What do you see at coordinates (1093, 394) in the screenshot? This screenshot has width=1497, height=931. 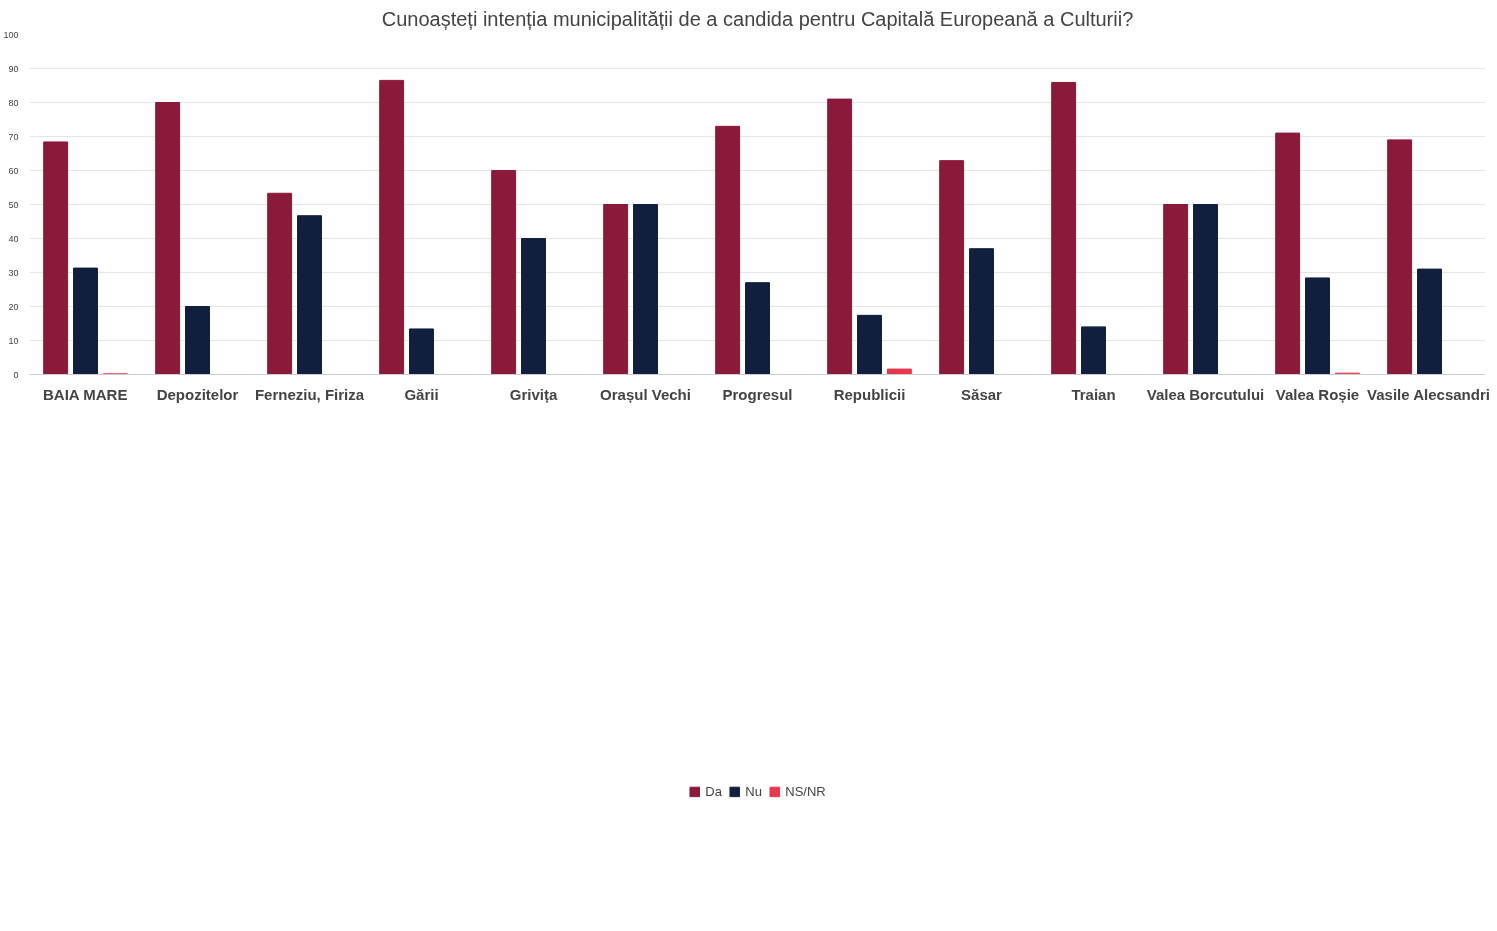 I see `x-tick-label: Traian` at bounding box center [1093, 394].